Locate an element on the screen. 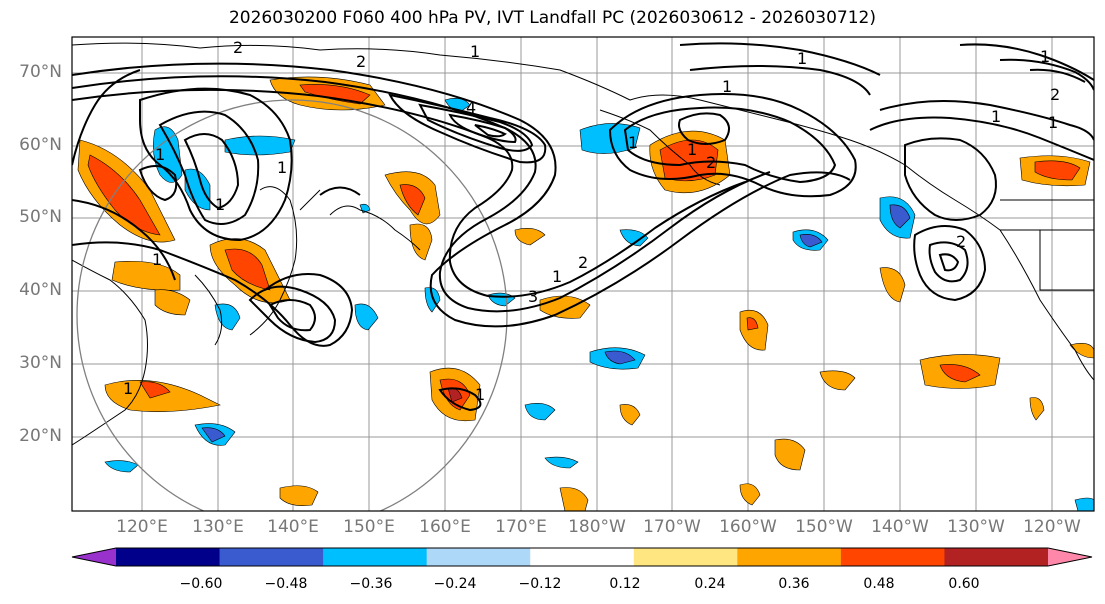 The height and width of the screenshot is (604, 1105). lat-label: 20°N is located at coordinates (40, 436).